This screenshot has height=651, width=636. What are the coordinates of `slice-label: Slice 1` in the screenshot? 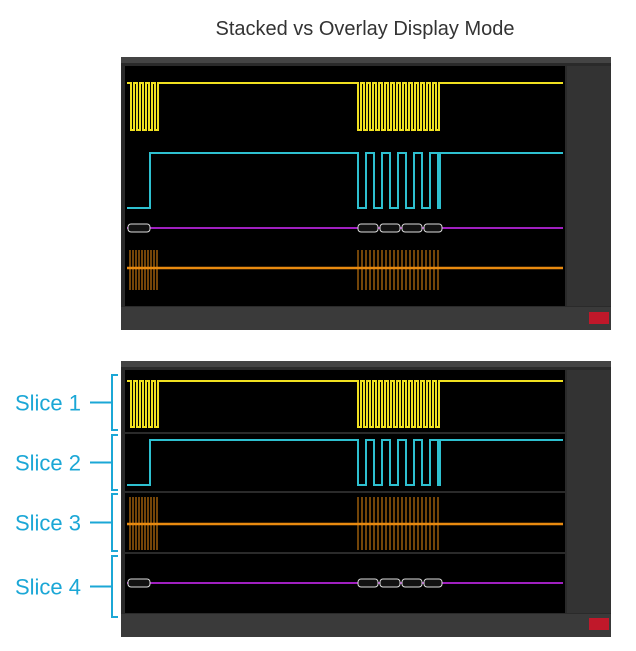 It's located at (48, 403).